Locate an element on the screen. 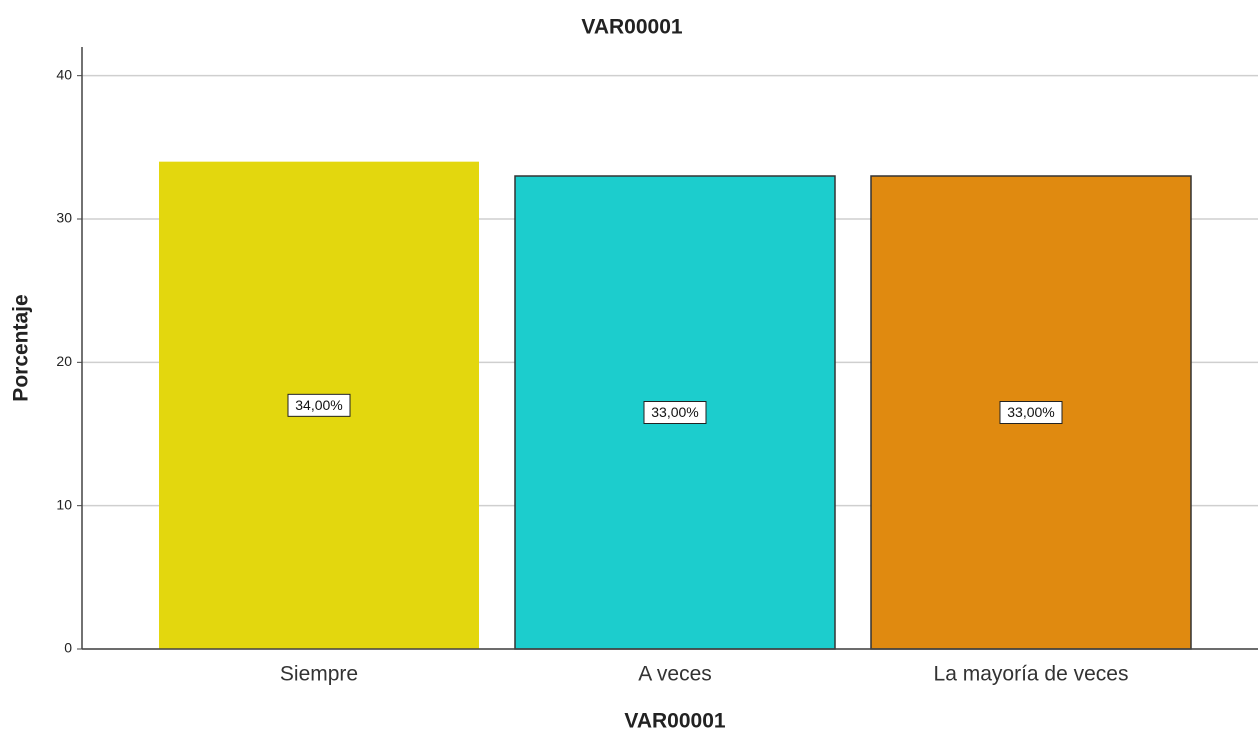 This screenshot has width=1258, height=732. y-tick-label: 20 is located at coordinates (64, 361).